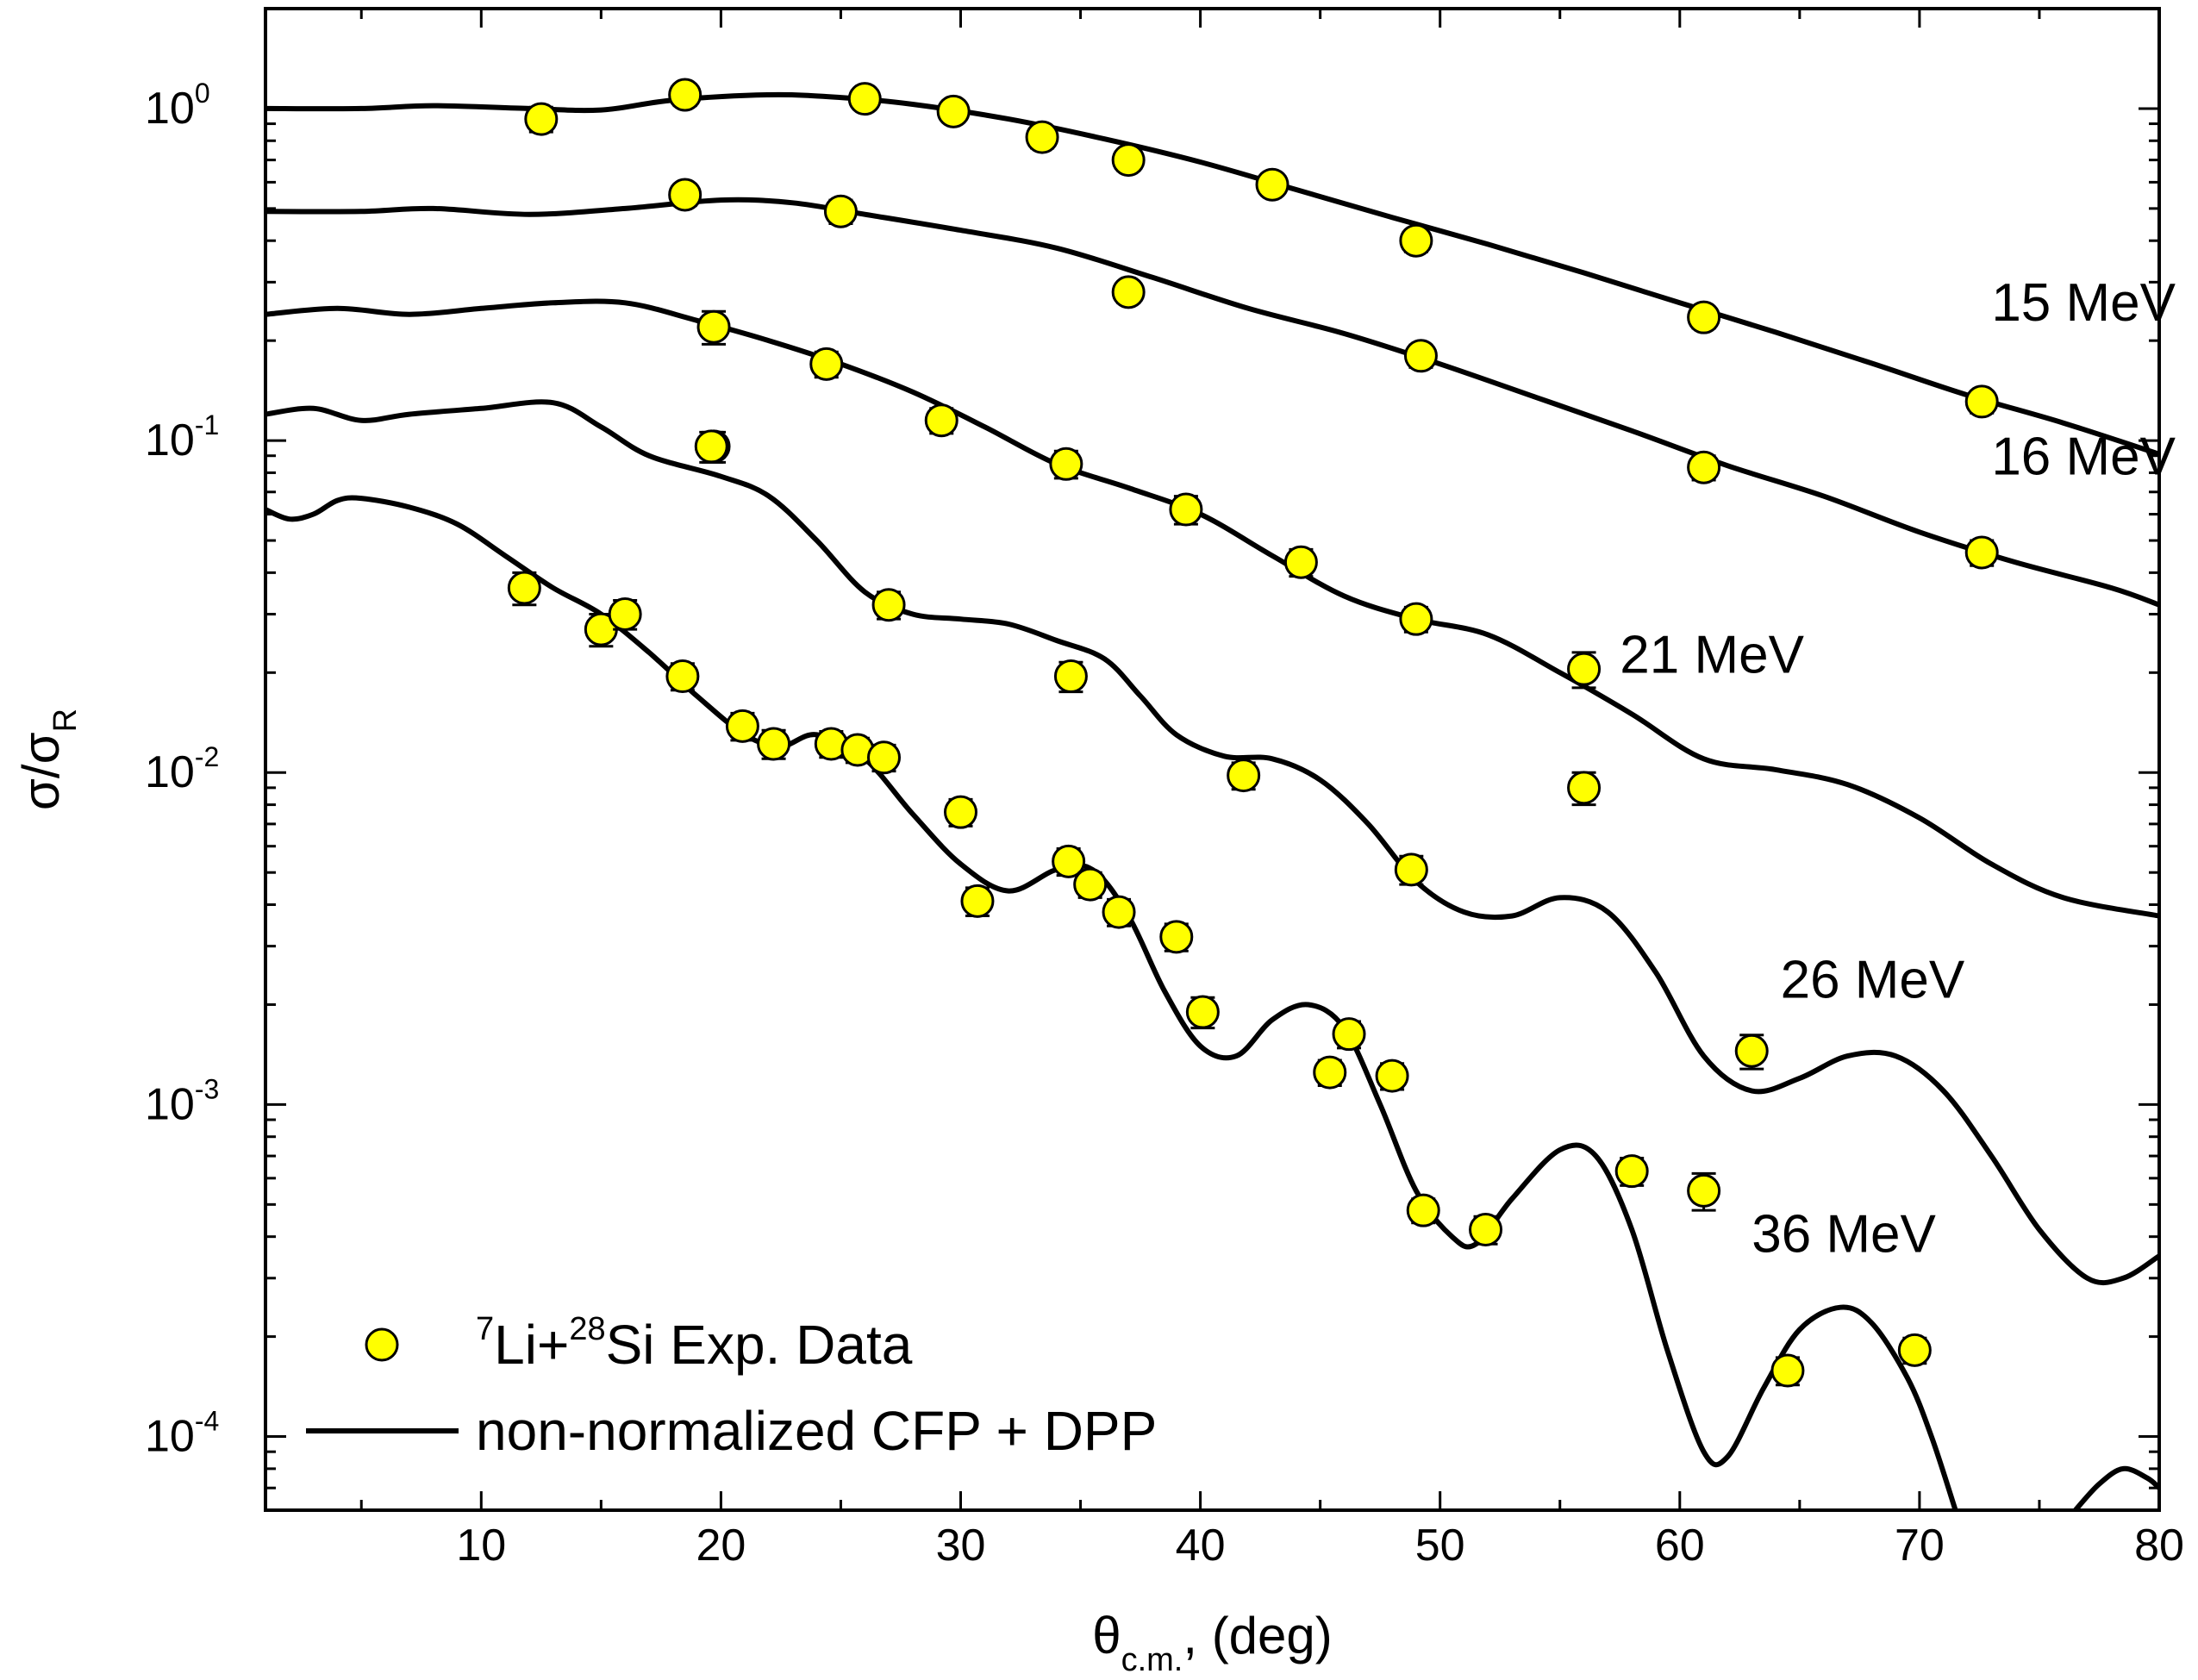 The image size is (2198, 1680). Describe the element at coordinates (1680, 1546) in the screenshot. I see `x-tick-label: 60` at that location.